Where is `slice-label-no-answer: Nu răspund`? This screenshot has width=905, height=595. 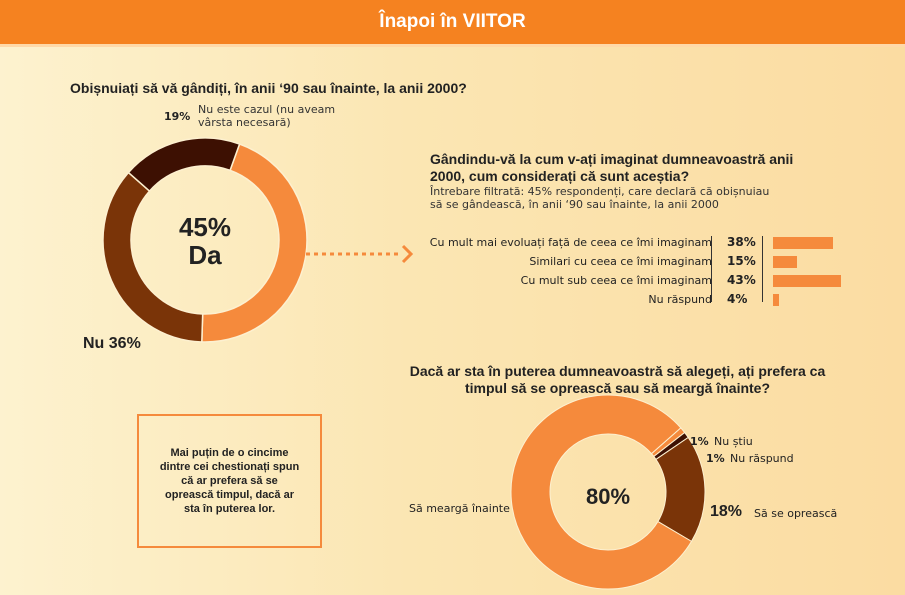
slice-label-no-answer: Nu răspund is located at coordinates (762, 458).